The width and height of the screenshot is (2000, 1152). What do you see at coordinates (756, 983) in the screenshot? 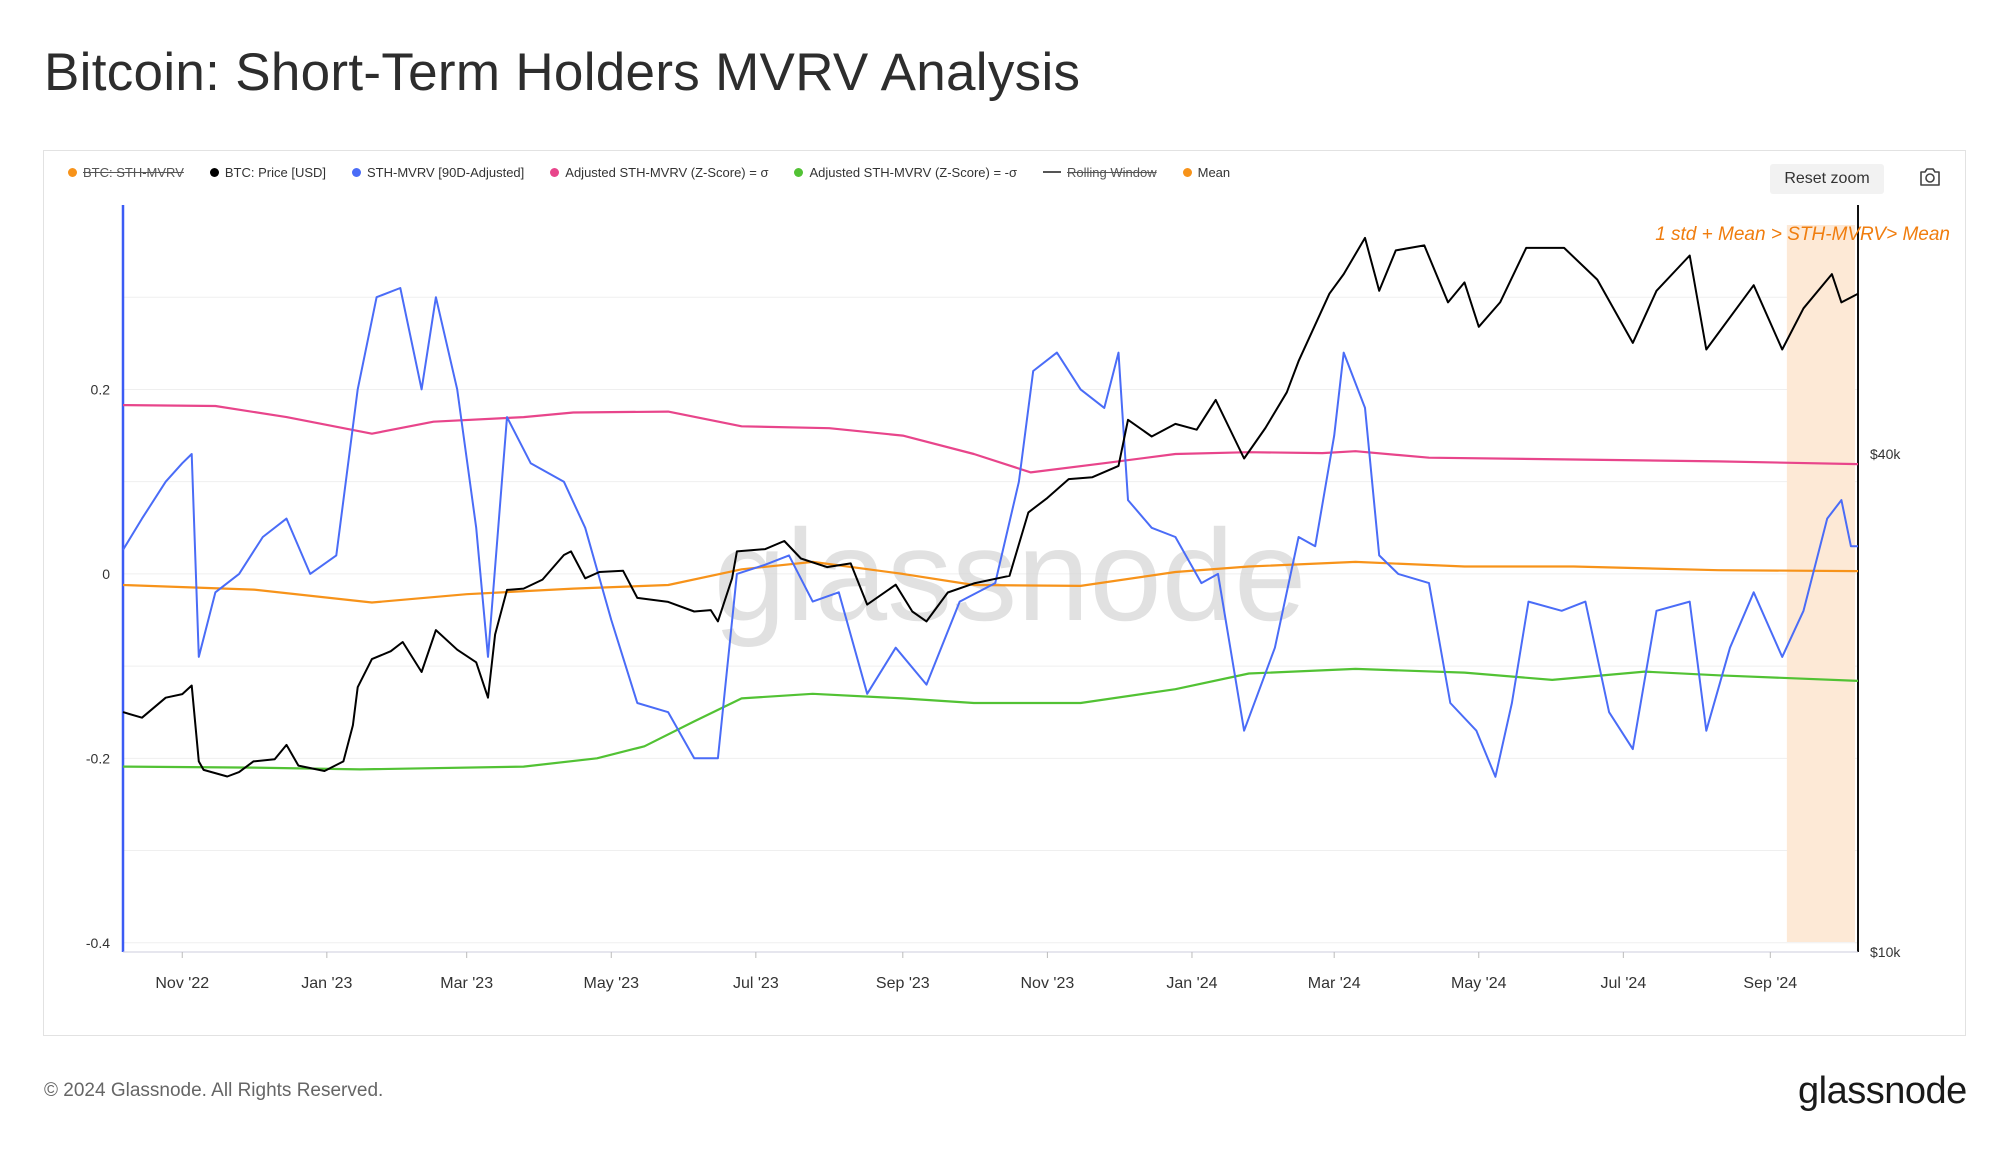
I see `x-tick-label: Jul '23` at bounding box center [756, 983].